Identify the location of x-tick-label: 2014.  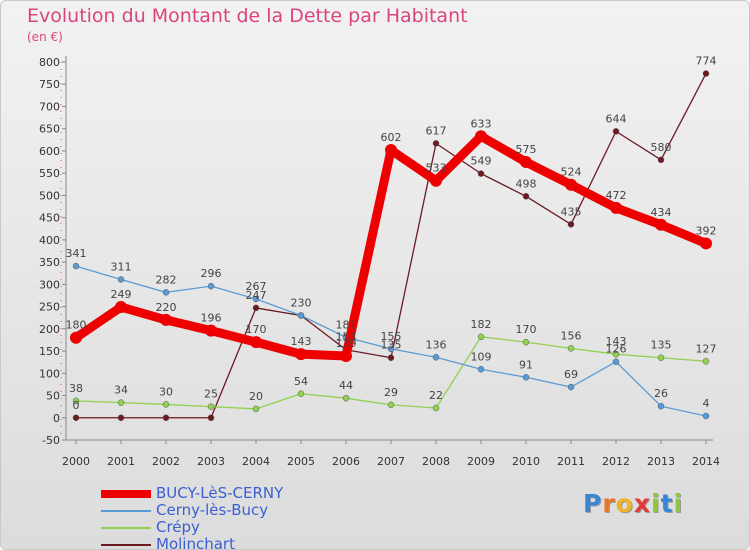
(706, 461).